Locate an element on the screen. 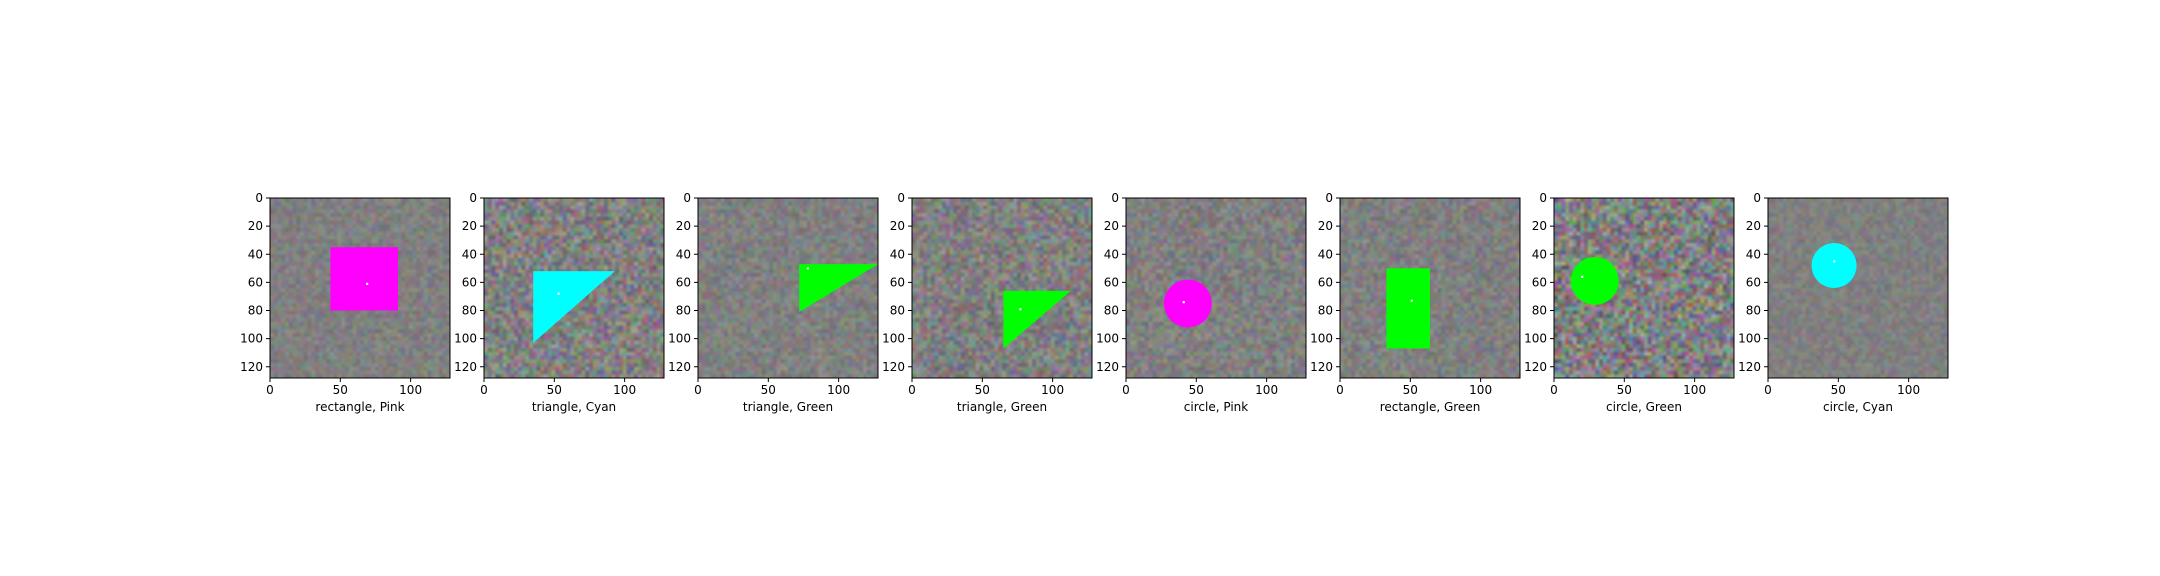  x-axis-label: circle, Pink is located at coordinates (1216, 407).